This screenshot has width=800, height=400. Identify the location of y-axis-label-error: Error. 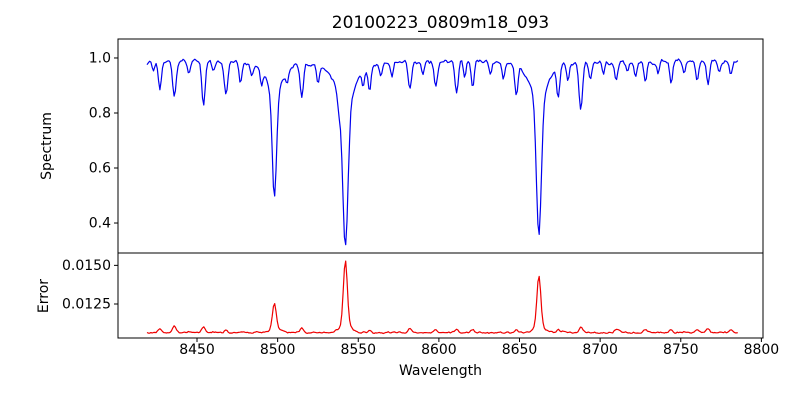
(44, 296).